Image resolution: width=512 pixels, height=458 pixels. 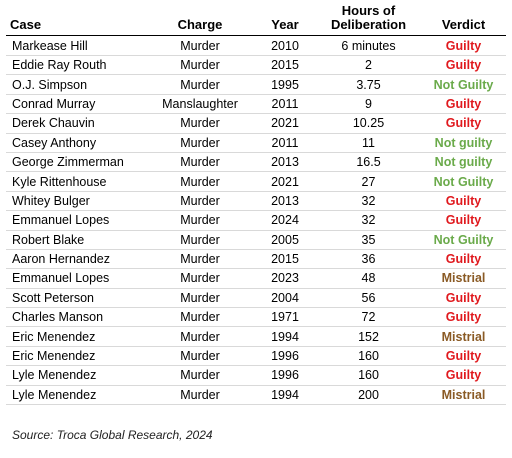 What do you see at coordinates (285, 278) in the screenshot?
I see `year-cell: 2023` at bounding box center [285, 278].